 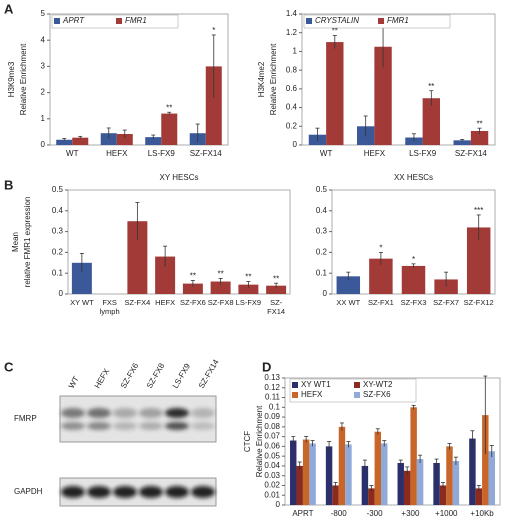 What do you see at coordinates (110, 307) in the screenshot?
I see `x-tick-label-box: FXS lymph` at bounding box center [110, 307].